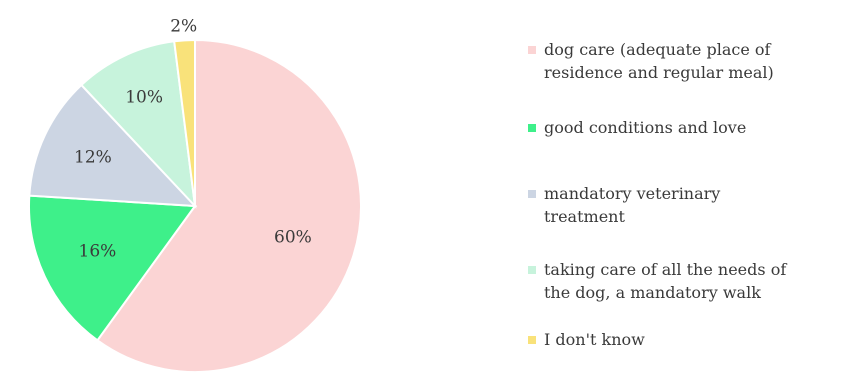 This screenshot has width=852, height=373. I want to click on legend-label-dont-know: I don't know, so click(594, 339).